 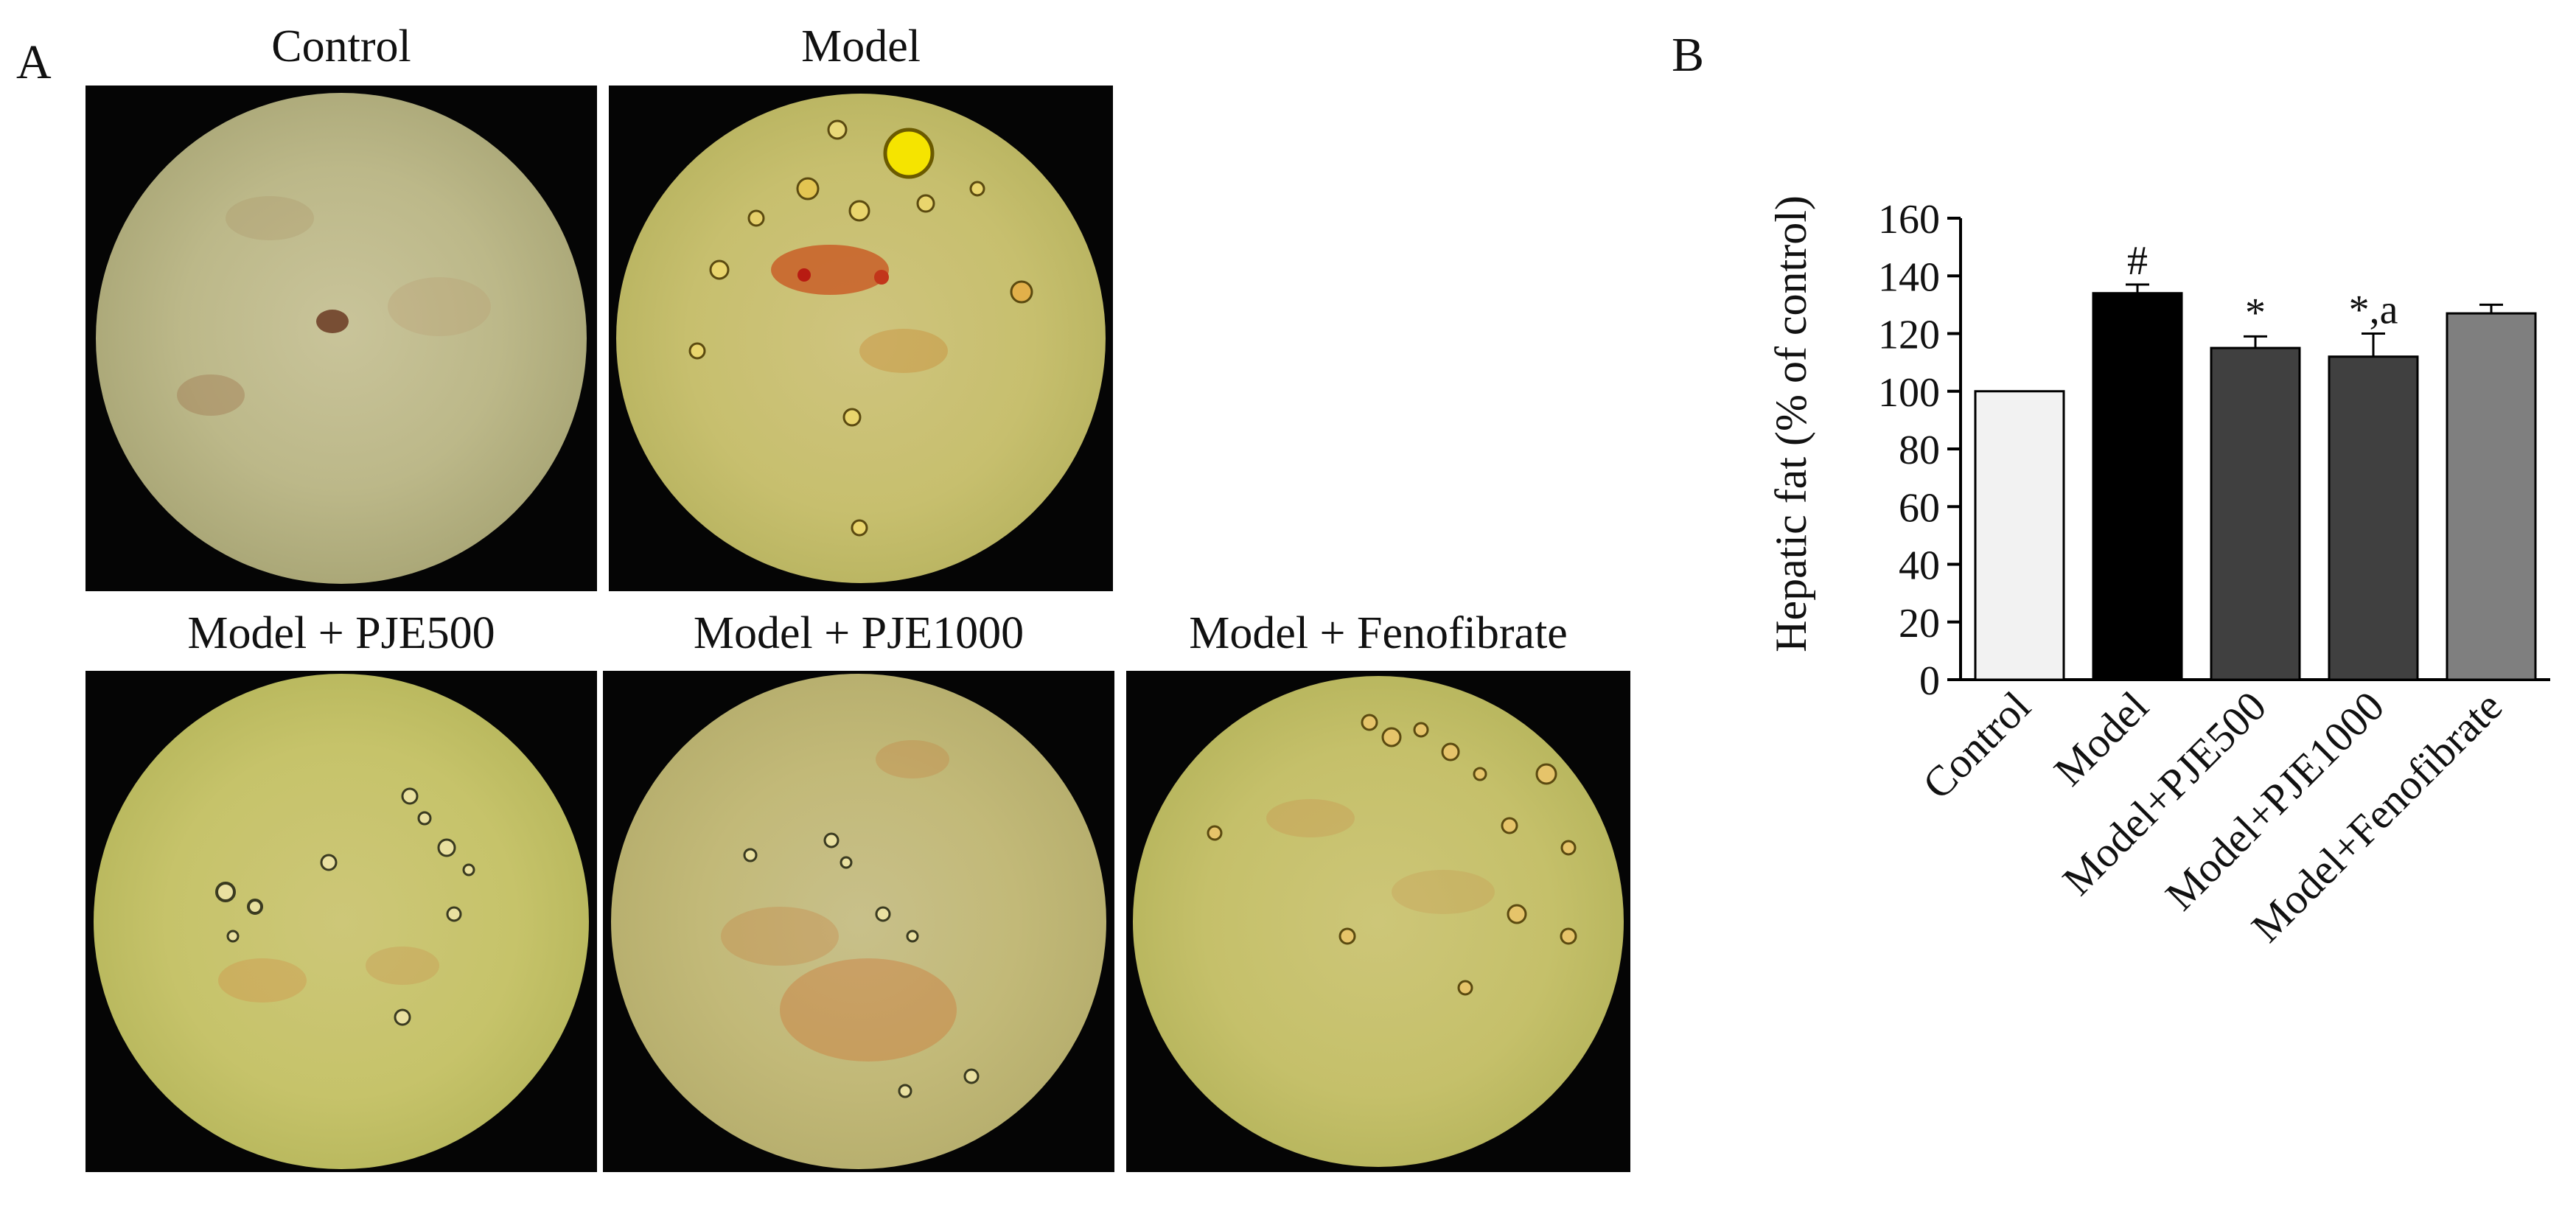 What do you see at coordinates (861, 46) in the screenshot?
I see `image-title-model: Model` at bounding box center [861, 46].